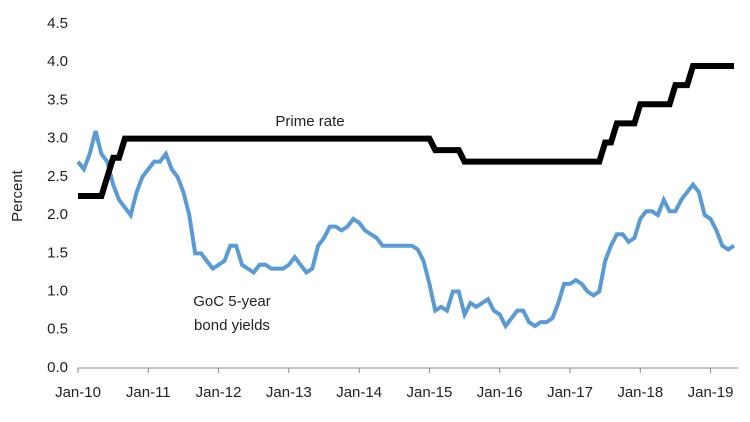  I want to click on x-tick-label: Jan-11, so click(148, 392).